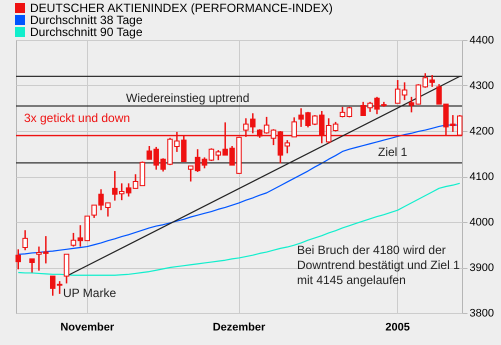 This screenshot has width=501, height=345. Describe the element at coordinates (89, 293) in the screenshot. I see `annotation: UP Marke` at that location.